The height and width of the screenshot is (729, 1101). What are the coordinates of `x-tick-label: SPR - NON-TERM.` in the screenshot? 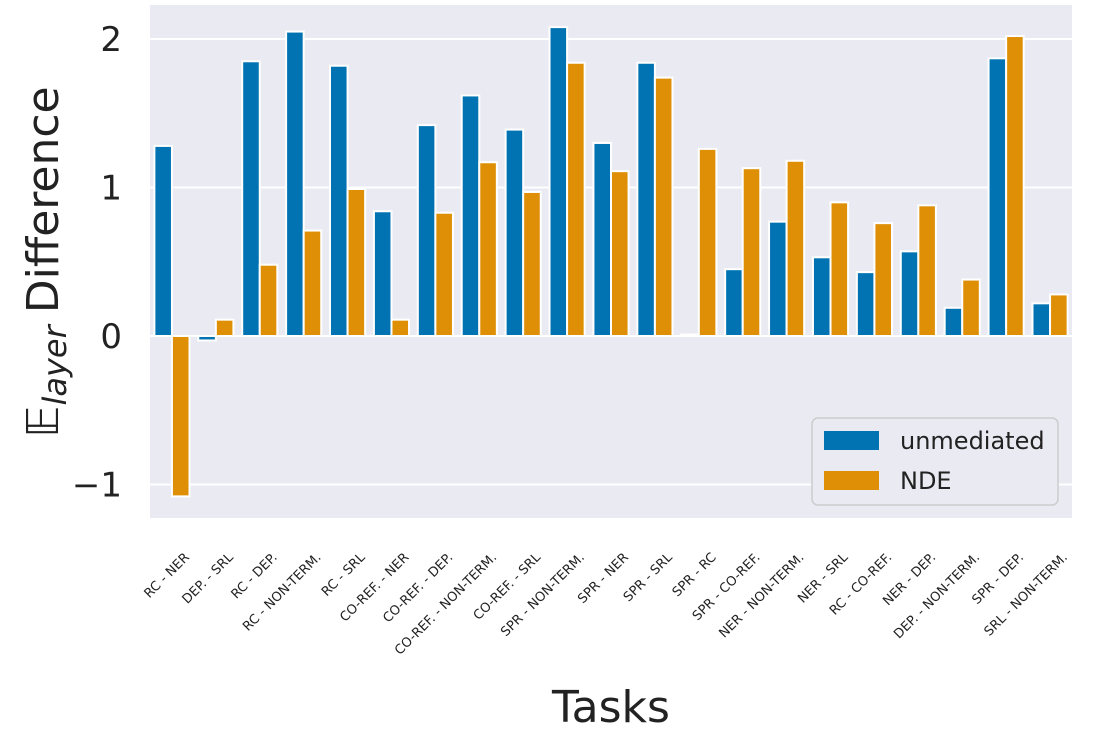 It's located at (543, 595).